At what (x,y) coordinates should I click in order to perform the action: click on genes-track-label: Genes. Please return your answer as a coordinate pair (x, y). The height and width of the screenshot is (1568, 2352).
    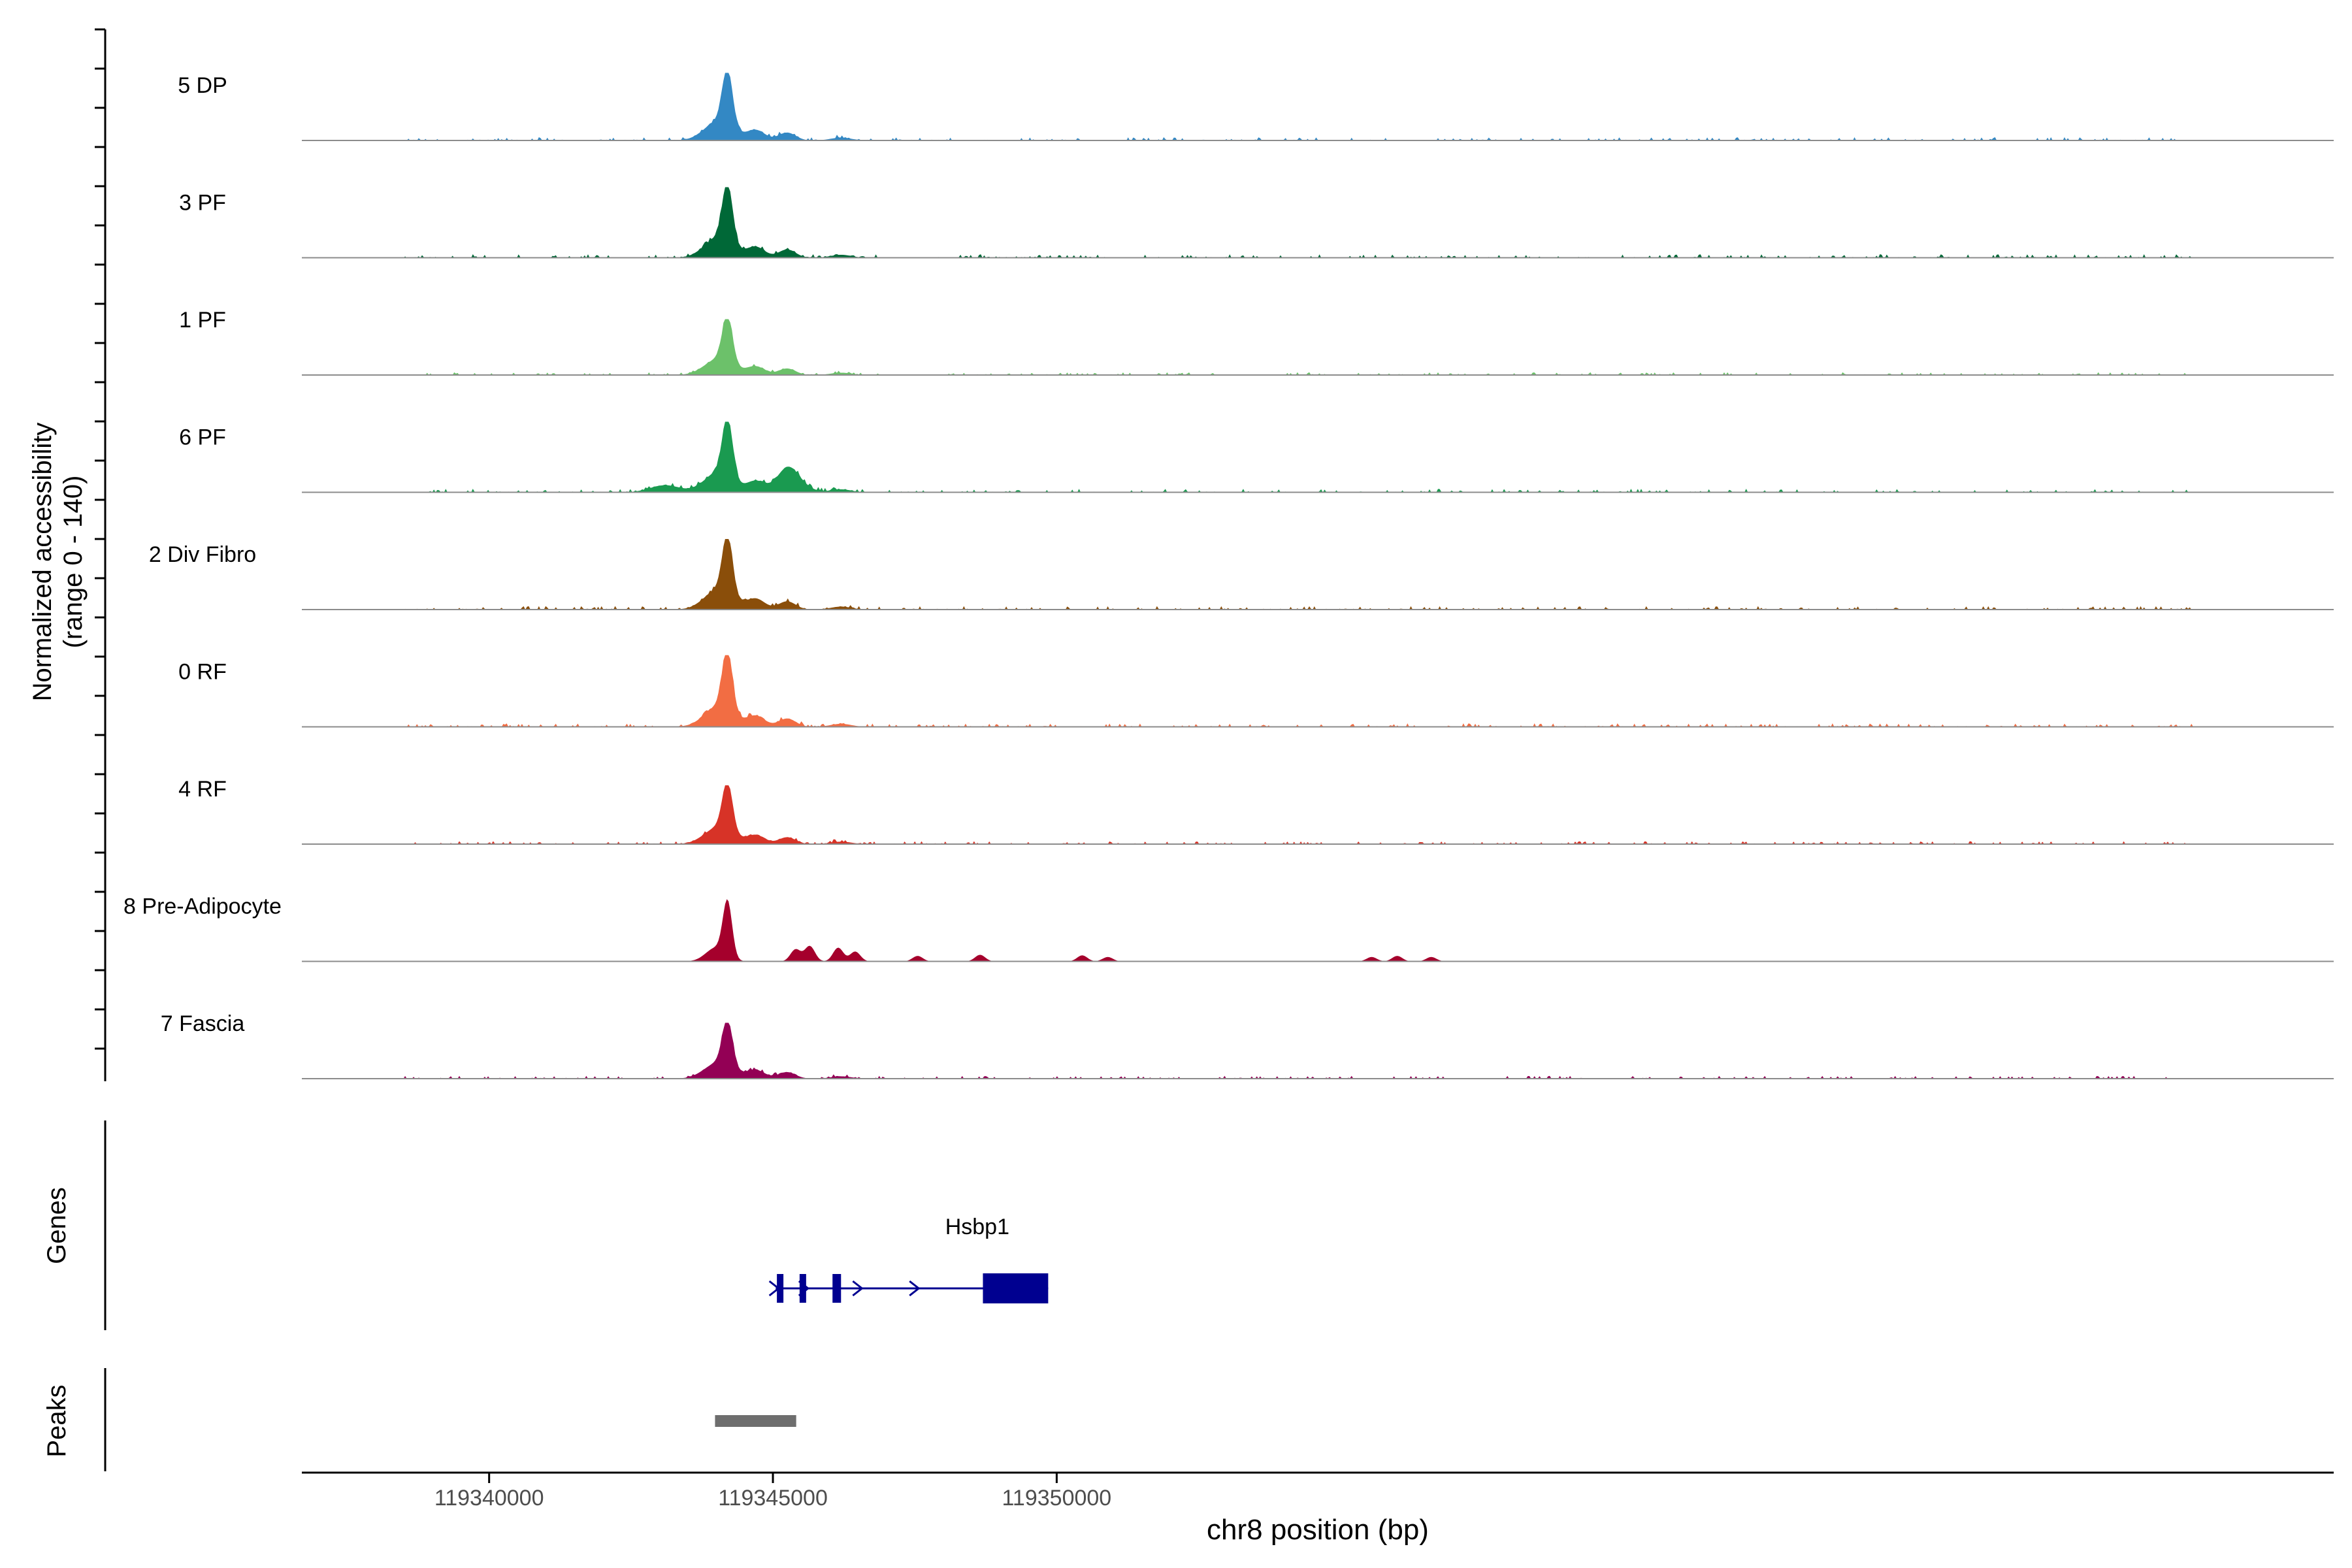
    Looking at the image, I should click on (56, 1225).